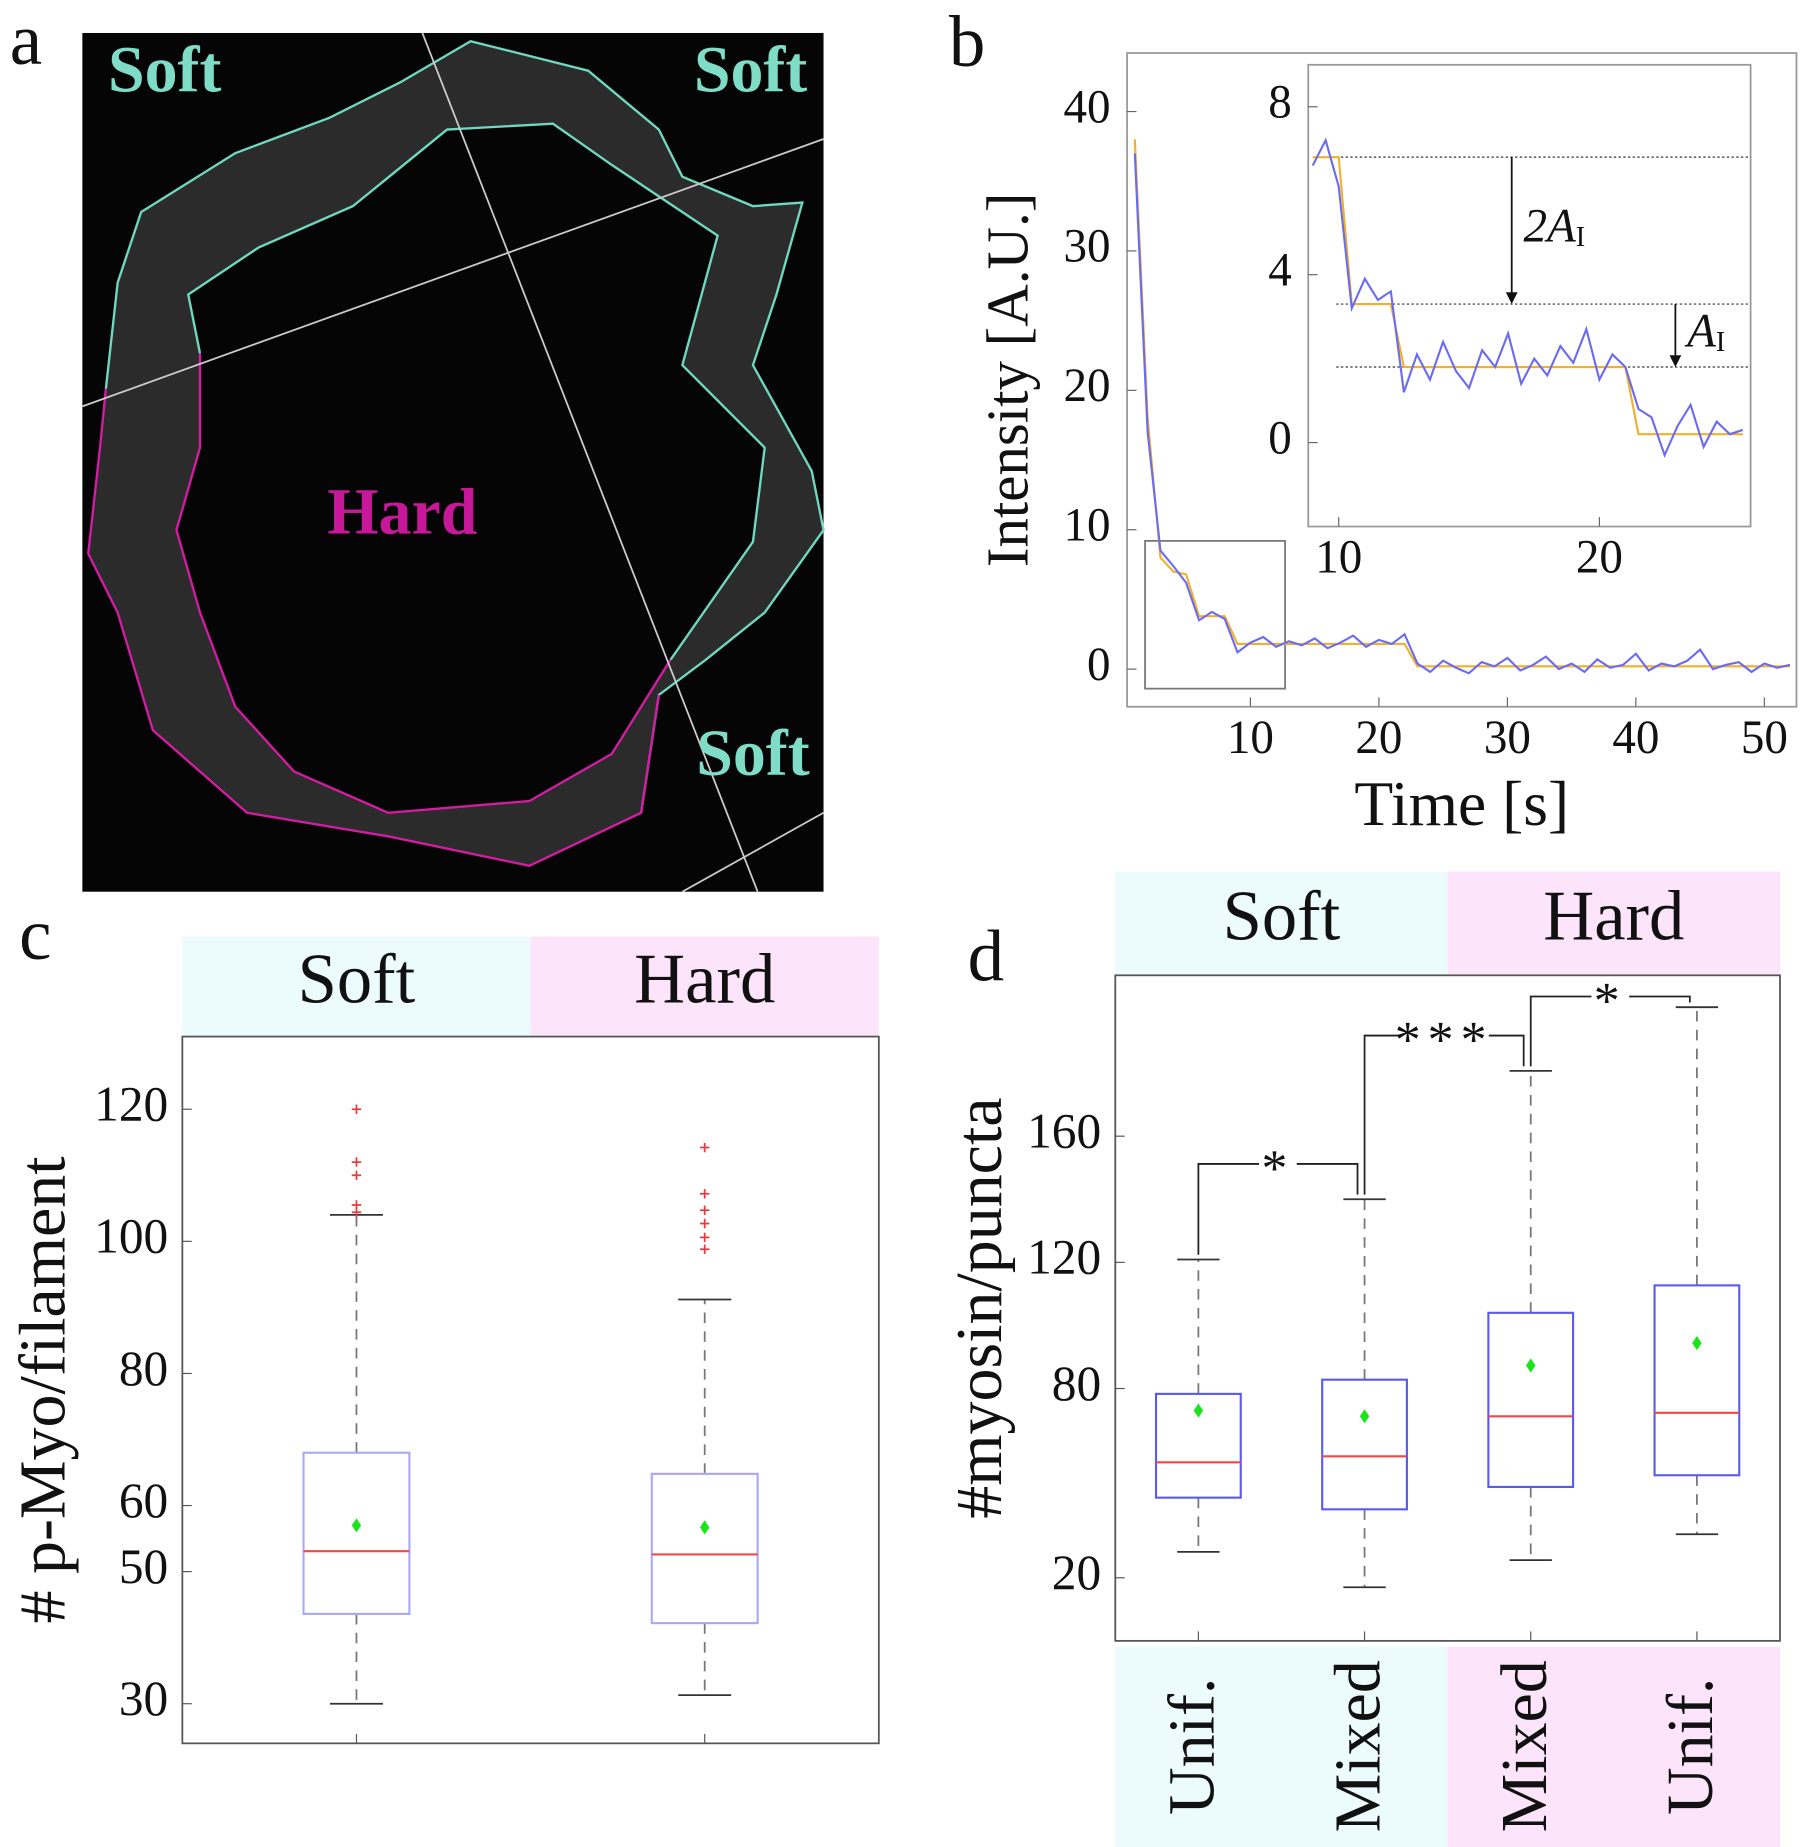  I want to click on region-label: Hard, so click(402, 511).